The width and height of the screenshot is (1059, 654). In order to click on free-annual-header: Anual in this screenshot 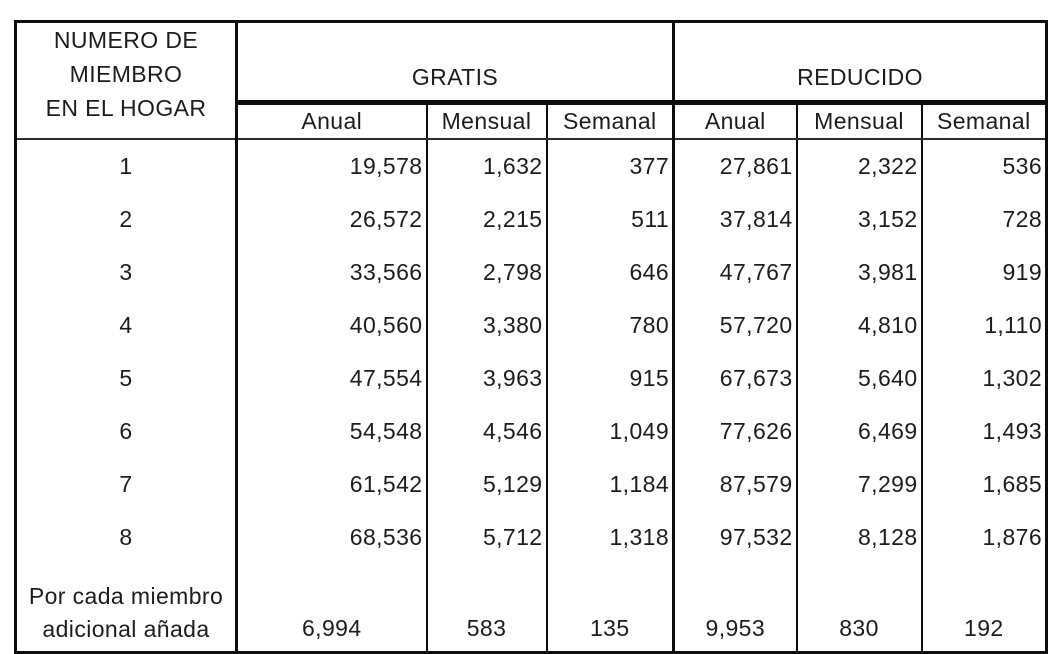, I will do `click(332, 121)`.